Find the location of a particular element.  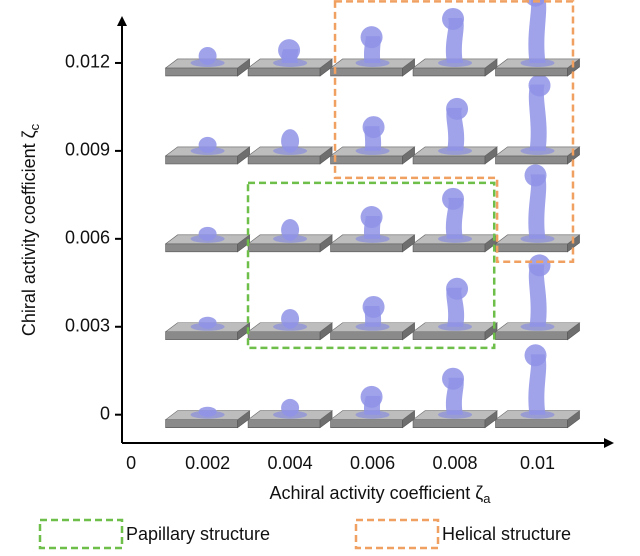

region-outline is located at coordinates (371, 265).